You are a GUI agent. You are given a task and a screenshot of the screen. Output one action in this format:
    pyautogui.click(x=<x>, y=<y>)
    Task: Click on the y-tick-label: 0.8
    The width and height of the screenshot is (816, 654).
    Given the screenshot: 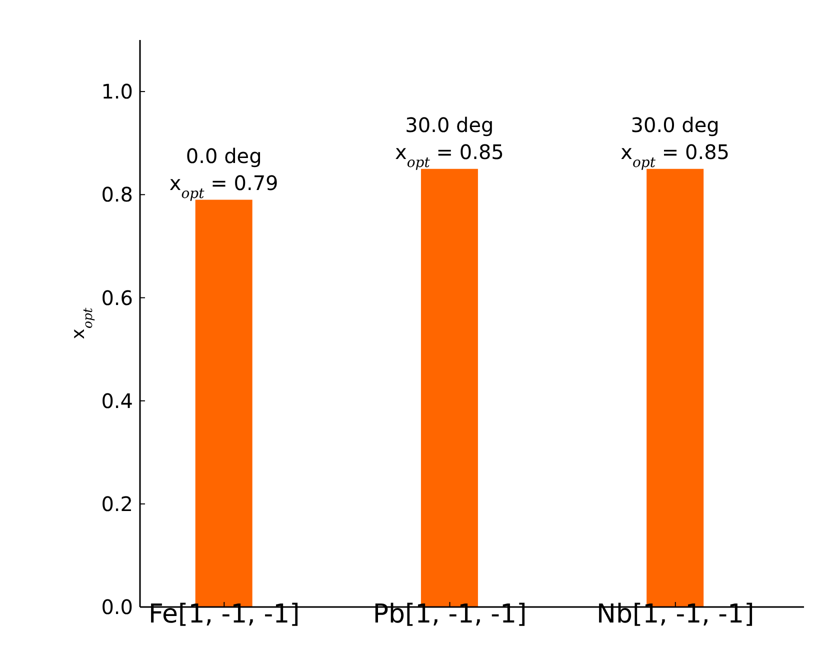 What is the action you would take?
    pyautogui.click(x=117, y=194)
    